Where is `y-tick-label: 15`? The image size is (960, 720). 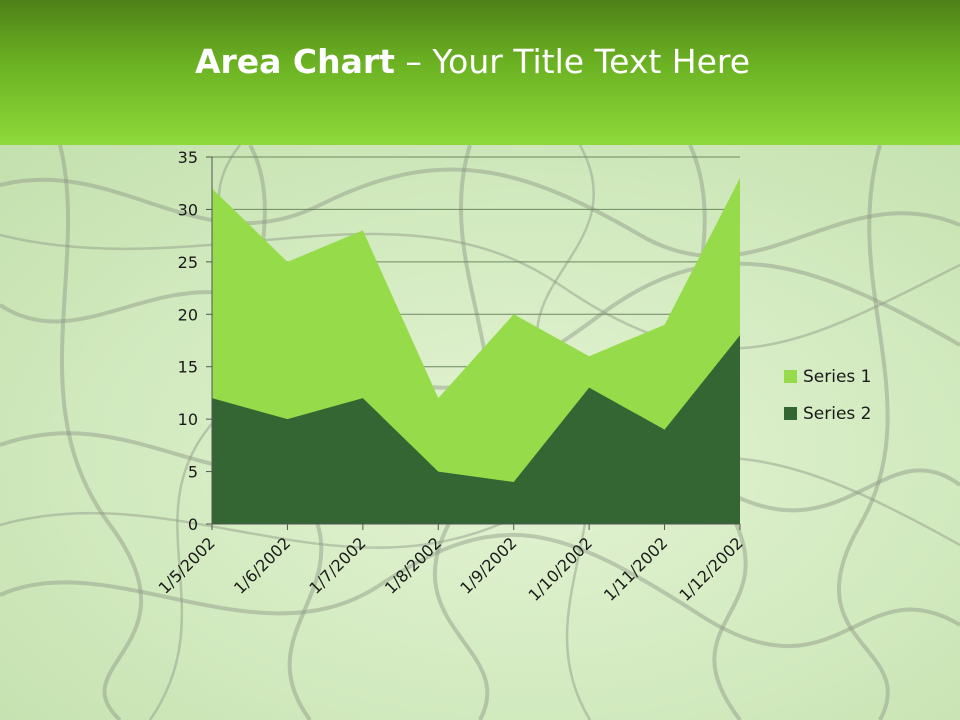
y-tick-label: 15 is located at coordinates (188, 367).